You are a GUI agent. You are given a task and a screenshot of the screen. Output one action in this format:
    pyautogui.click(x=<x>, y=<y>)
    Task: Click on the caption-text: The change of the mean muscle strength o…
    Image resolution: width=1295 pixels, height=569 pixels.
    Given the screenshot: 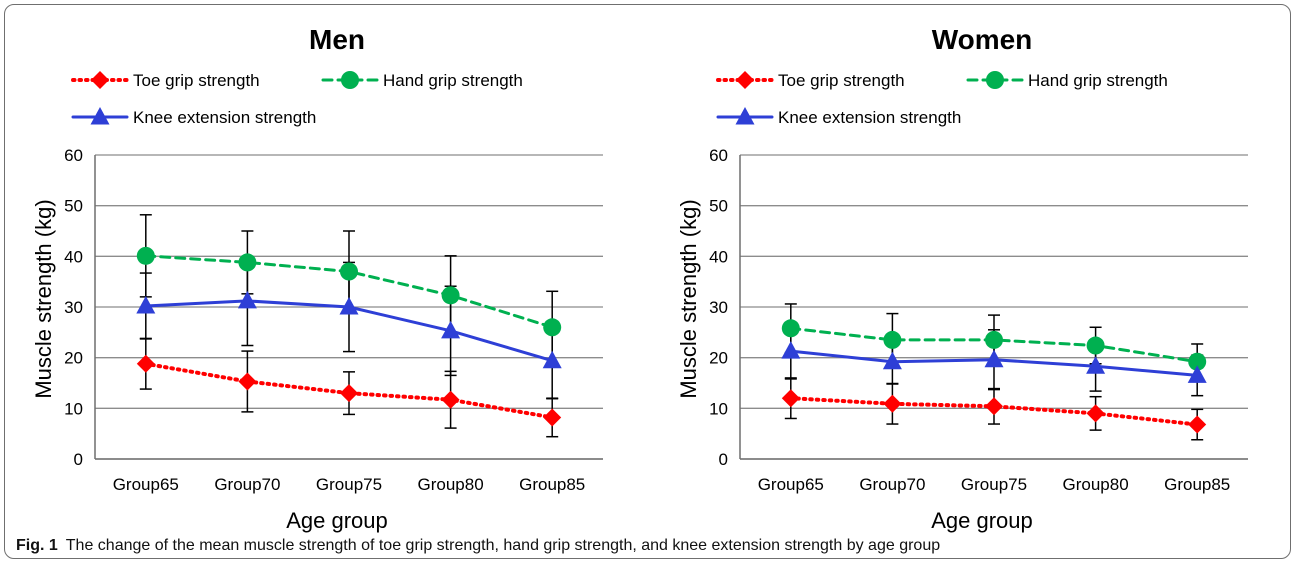 What is the action you would take?
    pyautogui.click(x=503, y=545)
    